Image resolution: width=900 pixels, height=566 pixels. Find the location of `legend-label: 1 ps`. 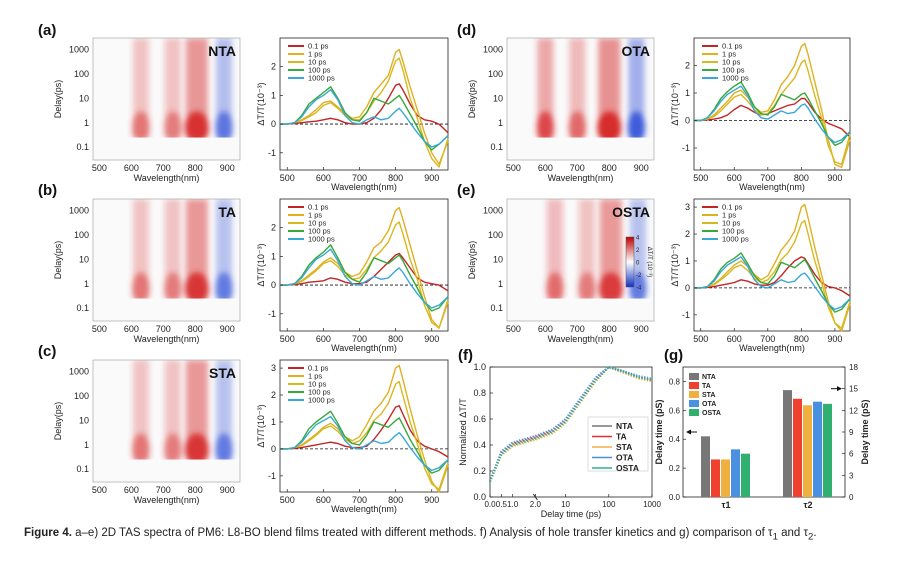

legend-label: 1 ps is located at coordinates (729, 54).